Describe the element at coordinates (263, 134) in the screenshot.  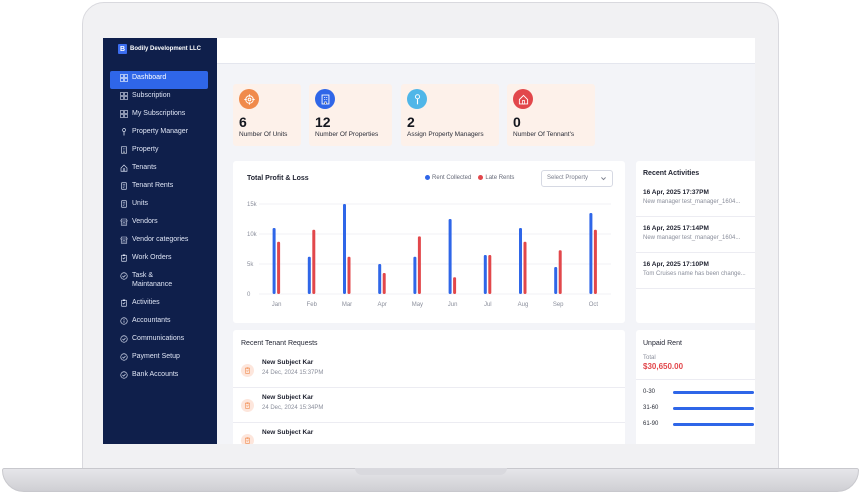
I see `stat-label: Number Of Units` at that location.